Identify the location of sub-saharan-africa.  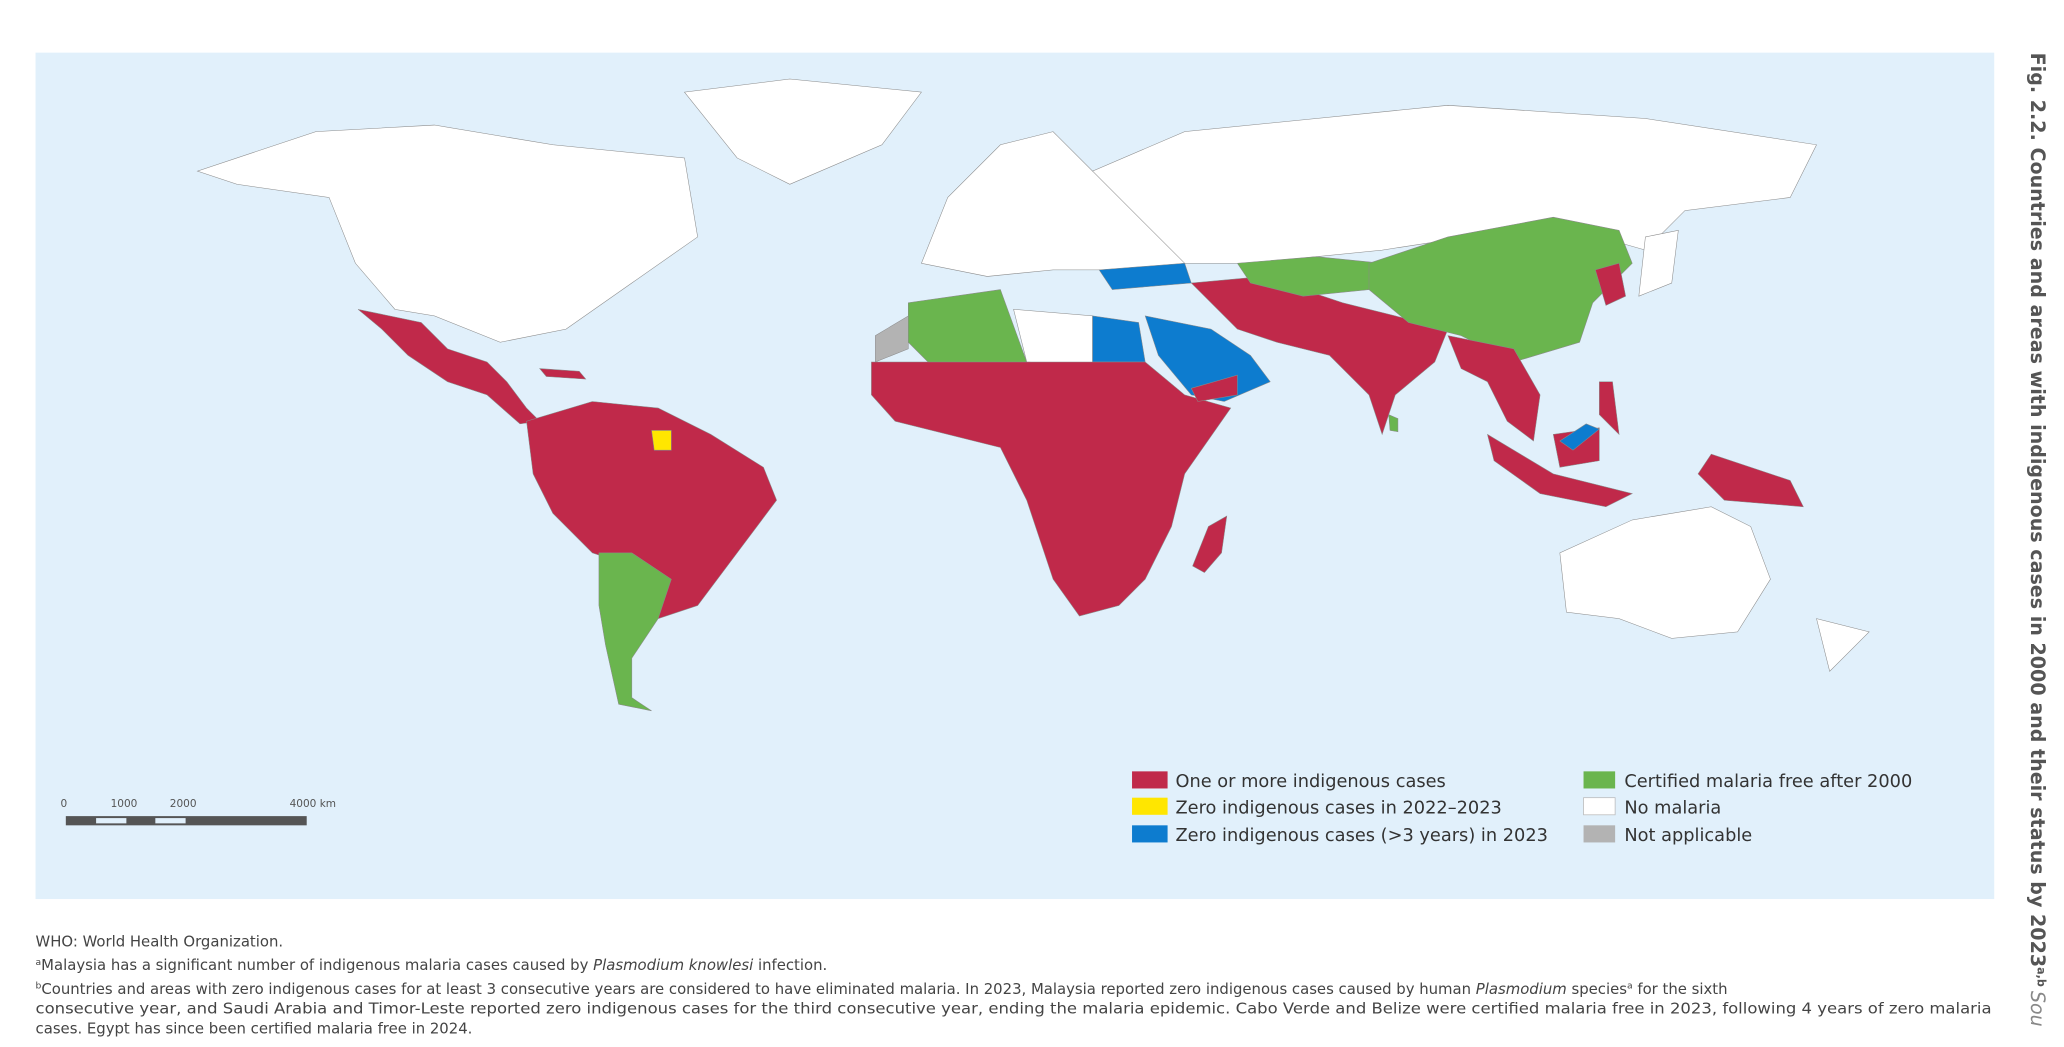
(1051, 489).